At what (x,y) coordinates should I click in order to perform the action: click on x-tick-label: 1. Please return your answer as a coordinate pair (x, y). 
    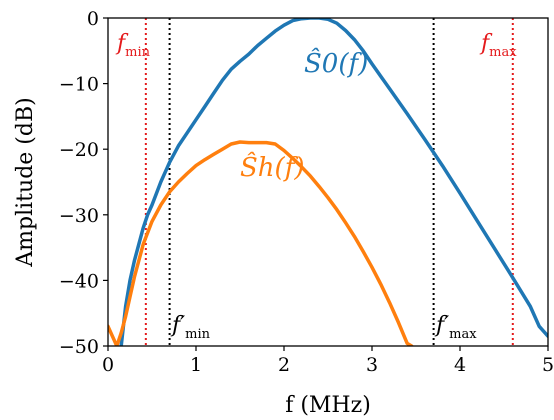
    Looking at the image, I should click on (196, 365).